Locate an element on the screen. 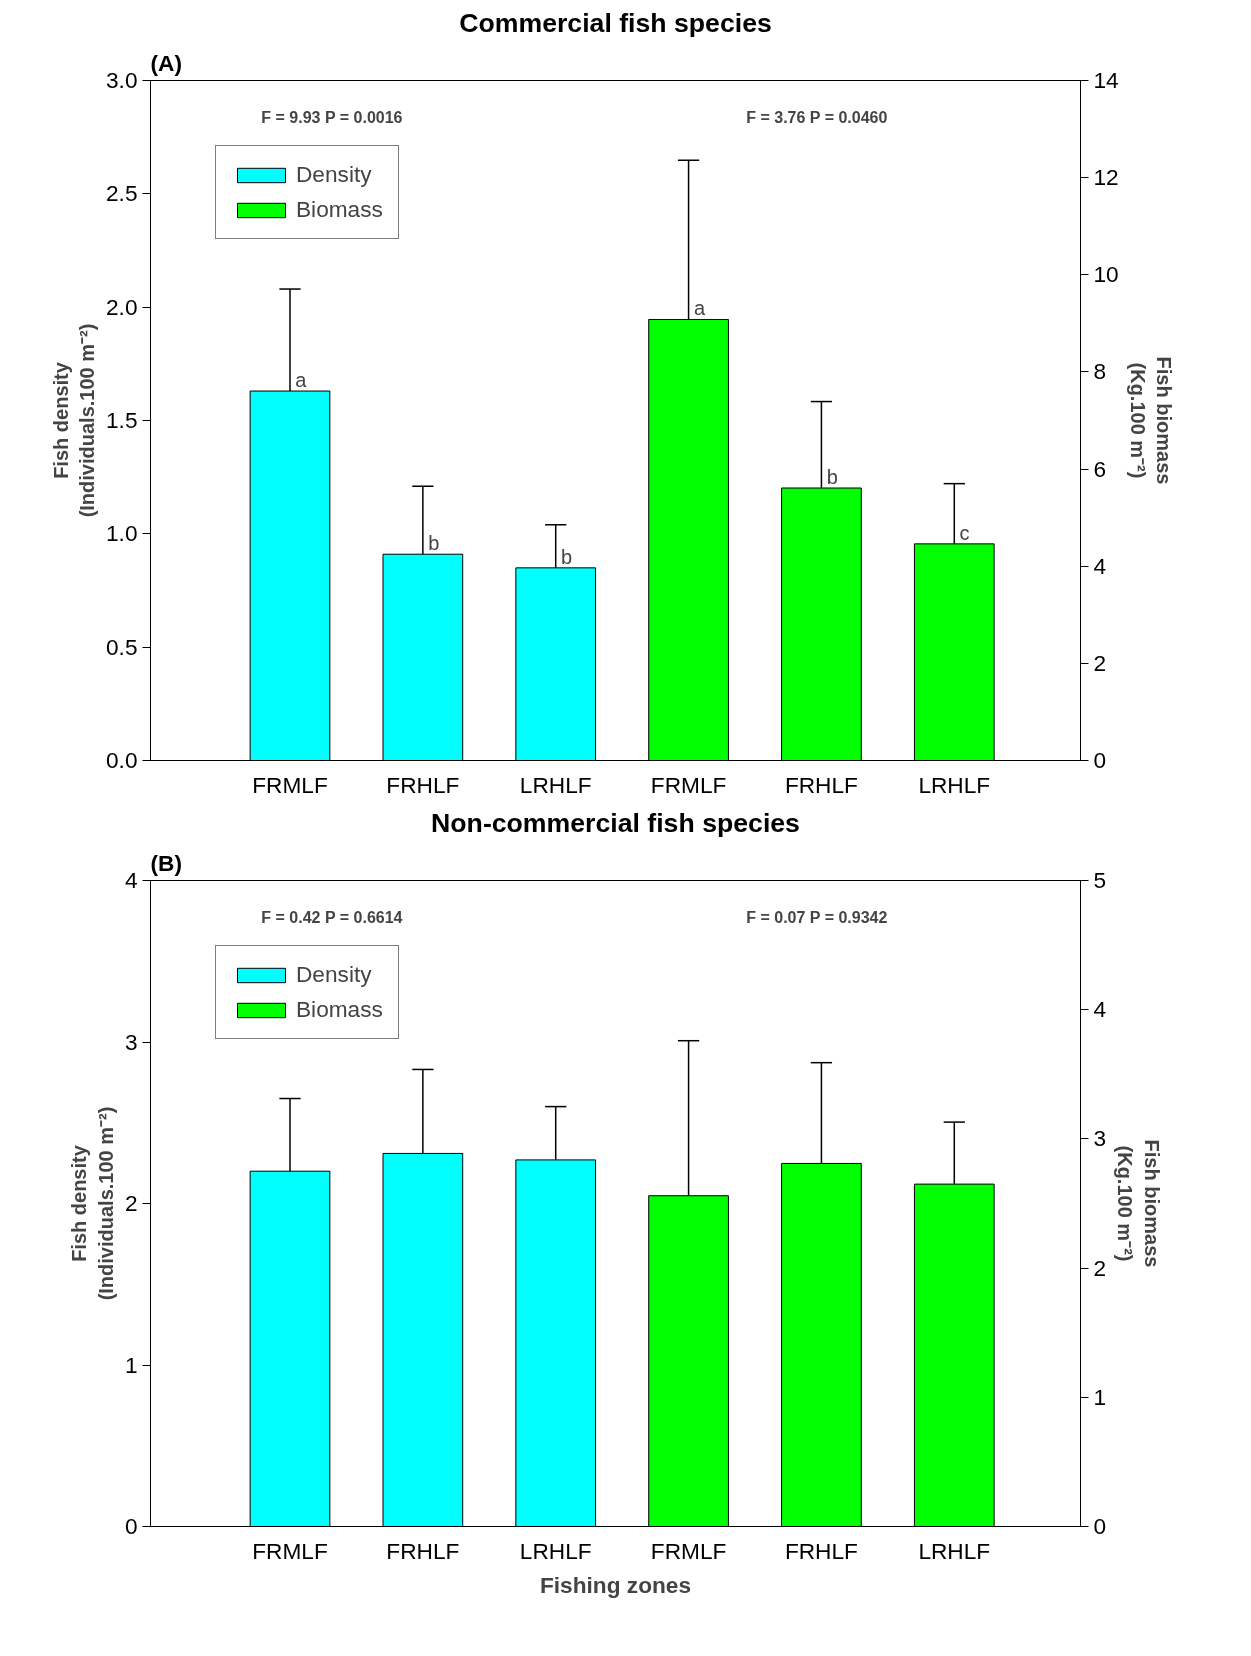 The image size is (1251, 1656). text: (A) is located at coordinates (166, 62).